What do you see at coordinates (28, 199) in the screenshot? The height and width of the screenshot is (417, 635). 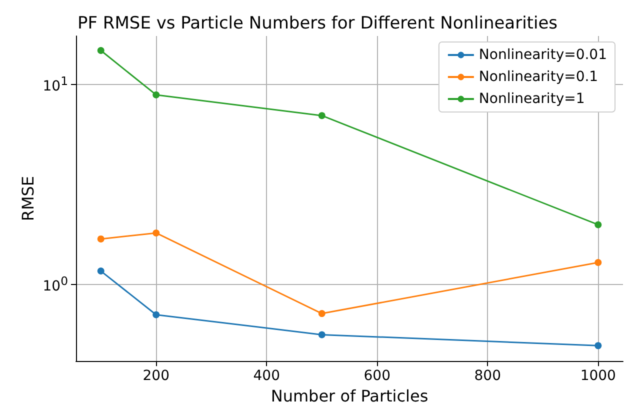 I see `y-axis-title: RMSE` at bounding box center [28, 199].